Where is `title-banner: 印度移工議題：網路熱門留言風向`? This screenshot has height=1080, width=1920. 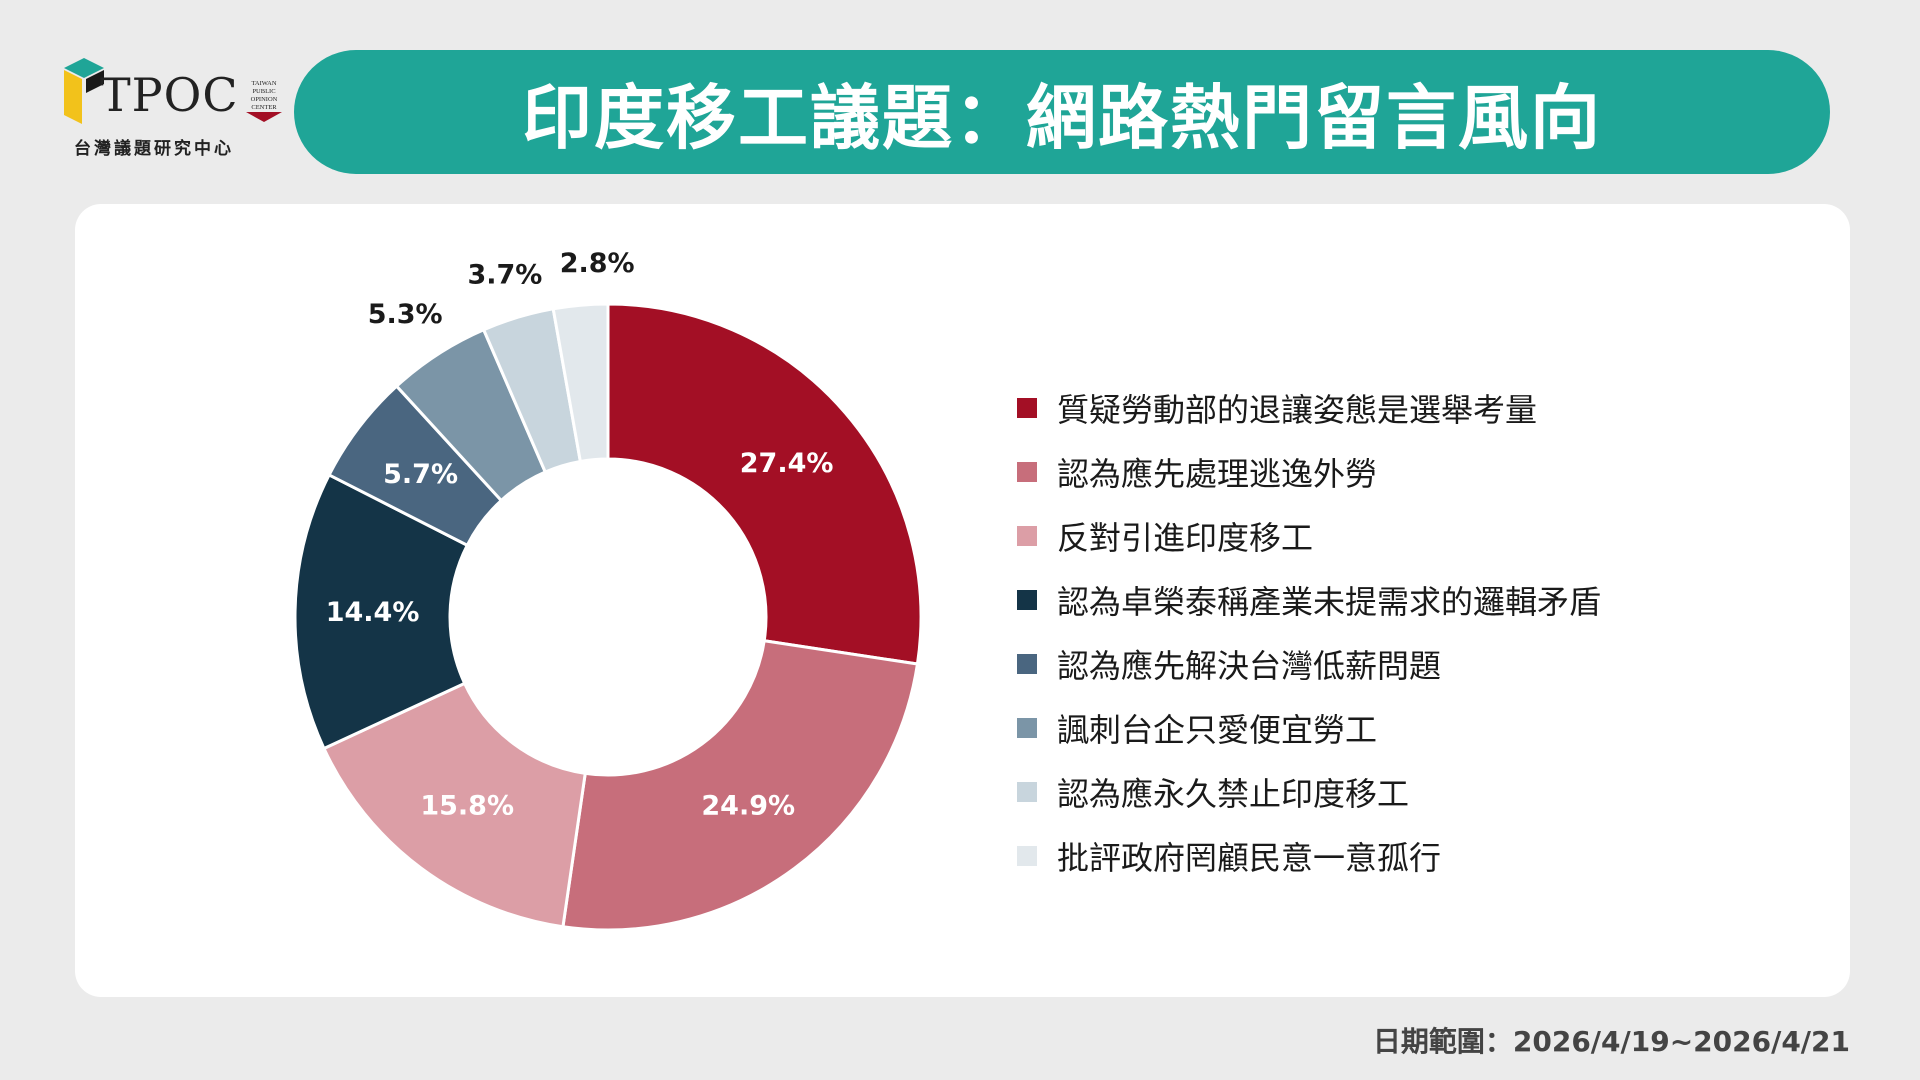
title-banner: 印度移工議題：網路熱門留言風向 is located at coordinates (1062, 112).